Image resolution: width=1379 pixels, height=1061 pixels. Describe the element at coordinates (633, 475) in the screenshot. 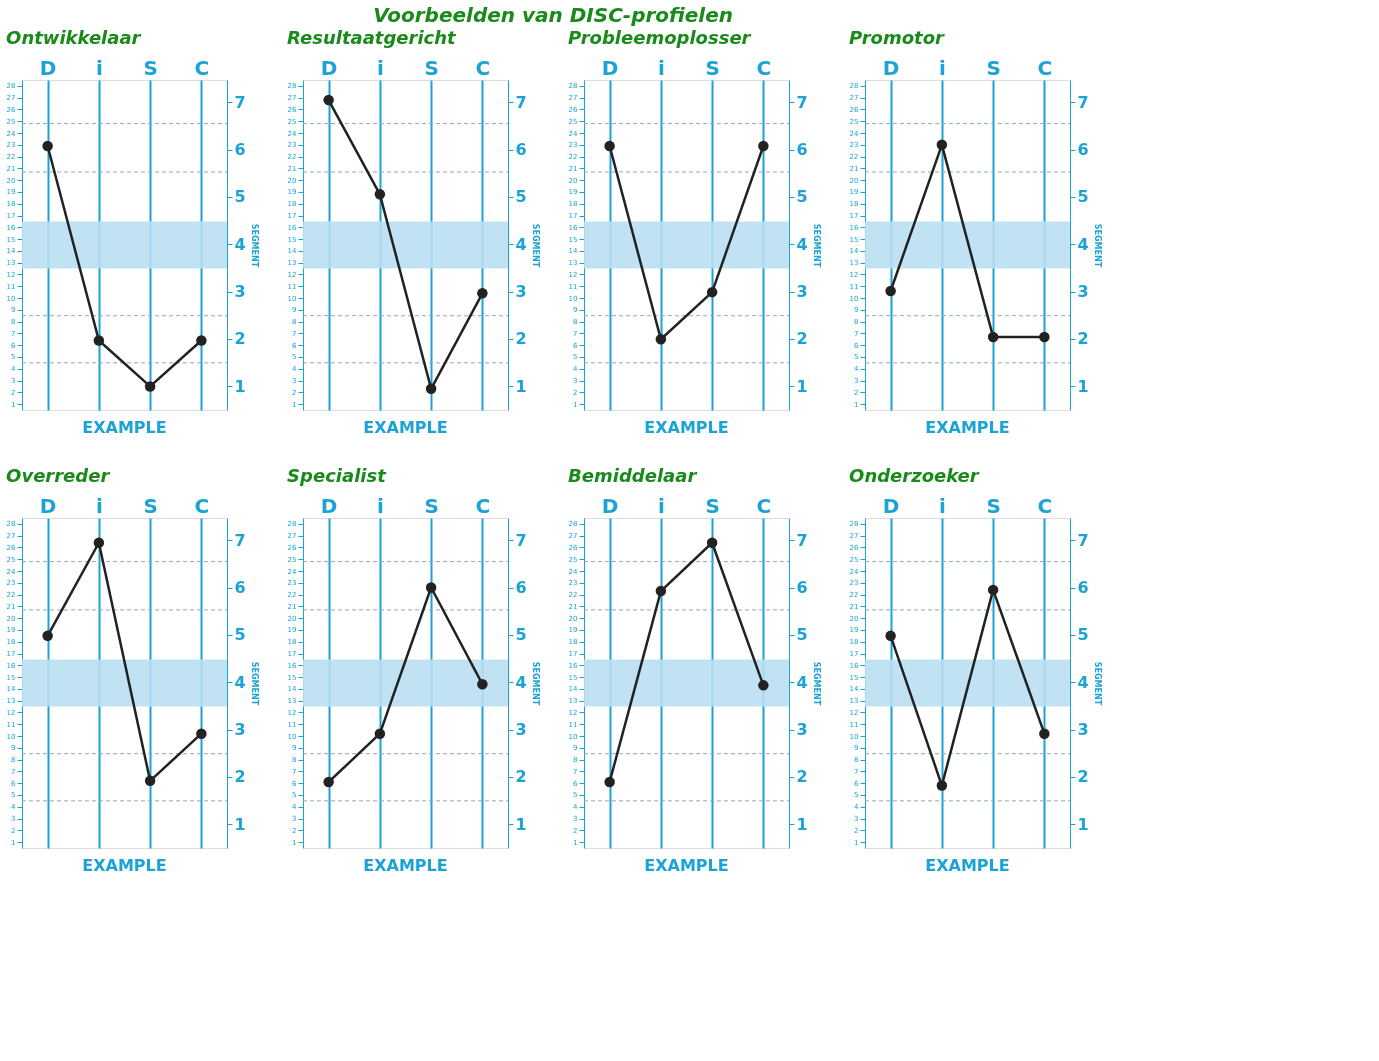

I see `chart-title: Bemiddelaar` at that location.